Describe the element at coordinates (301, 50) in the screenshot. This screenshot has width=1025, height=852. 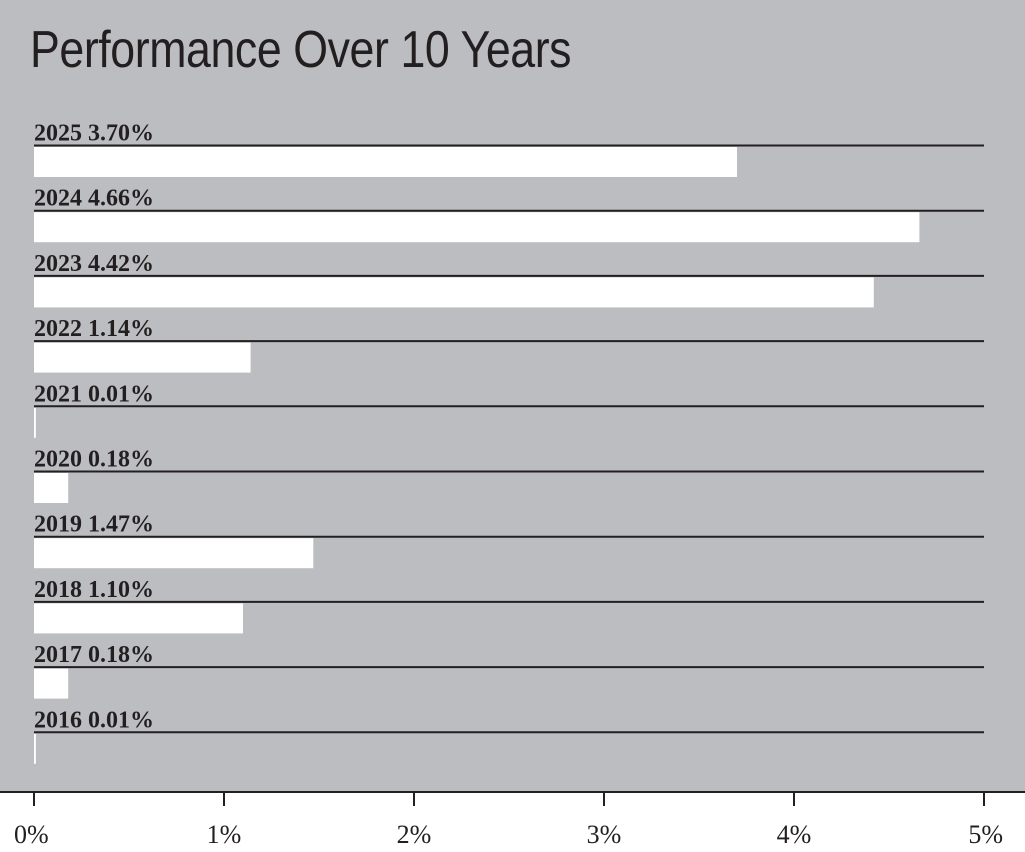
I see `chart-title: Performance Over 10 Years` at that location.